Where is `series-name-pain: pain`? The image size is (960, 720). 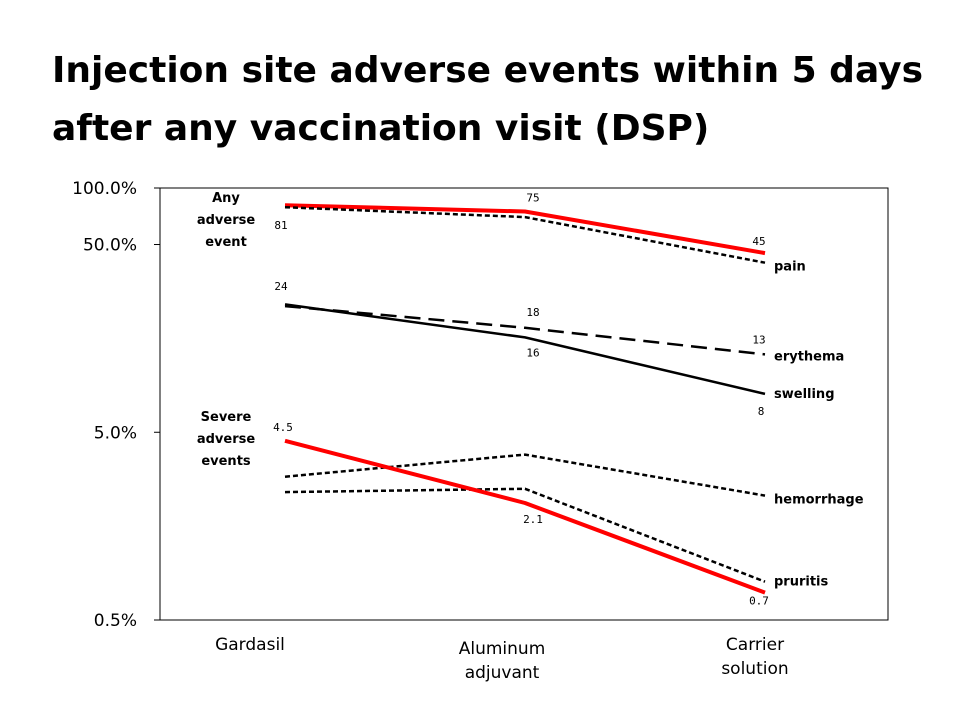
series-name-pain: pain is located at coordinates (790, 267).